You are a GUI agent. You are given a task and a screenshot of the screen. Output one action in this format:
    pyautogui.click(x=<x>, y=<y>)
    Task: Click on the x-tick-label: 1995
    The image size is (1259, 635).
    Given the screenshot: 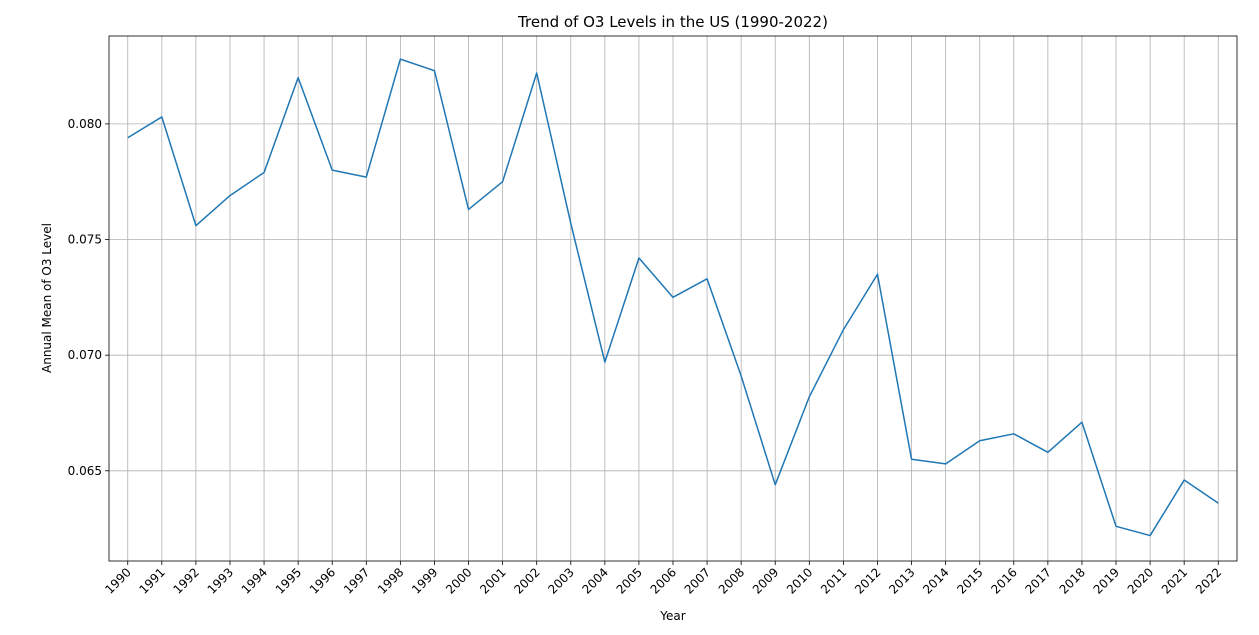 What is the action you would take?
    pyautogui.click(x=288, y=580)
    